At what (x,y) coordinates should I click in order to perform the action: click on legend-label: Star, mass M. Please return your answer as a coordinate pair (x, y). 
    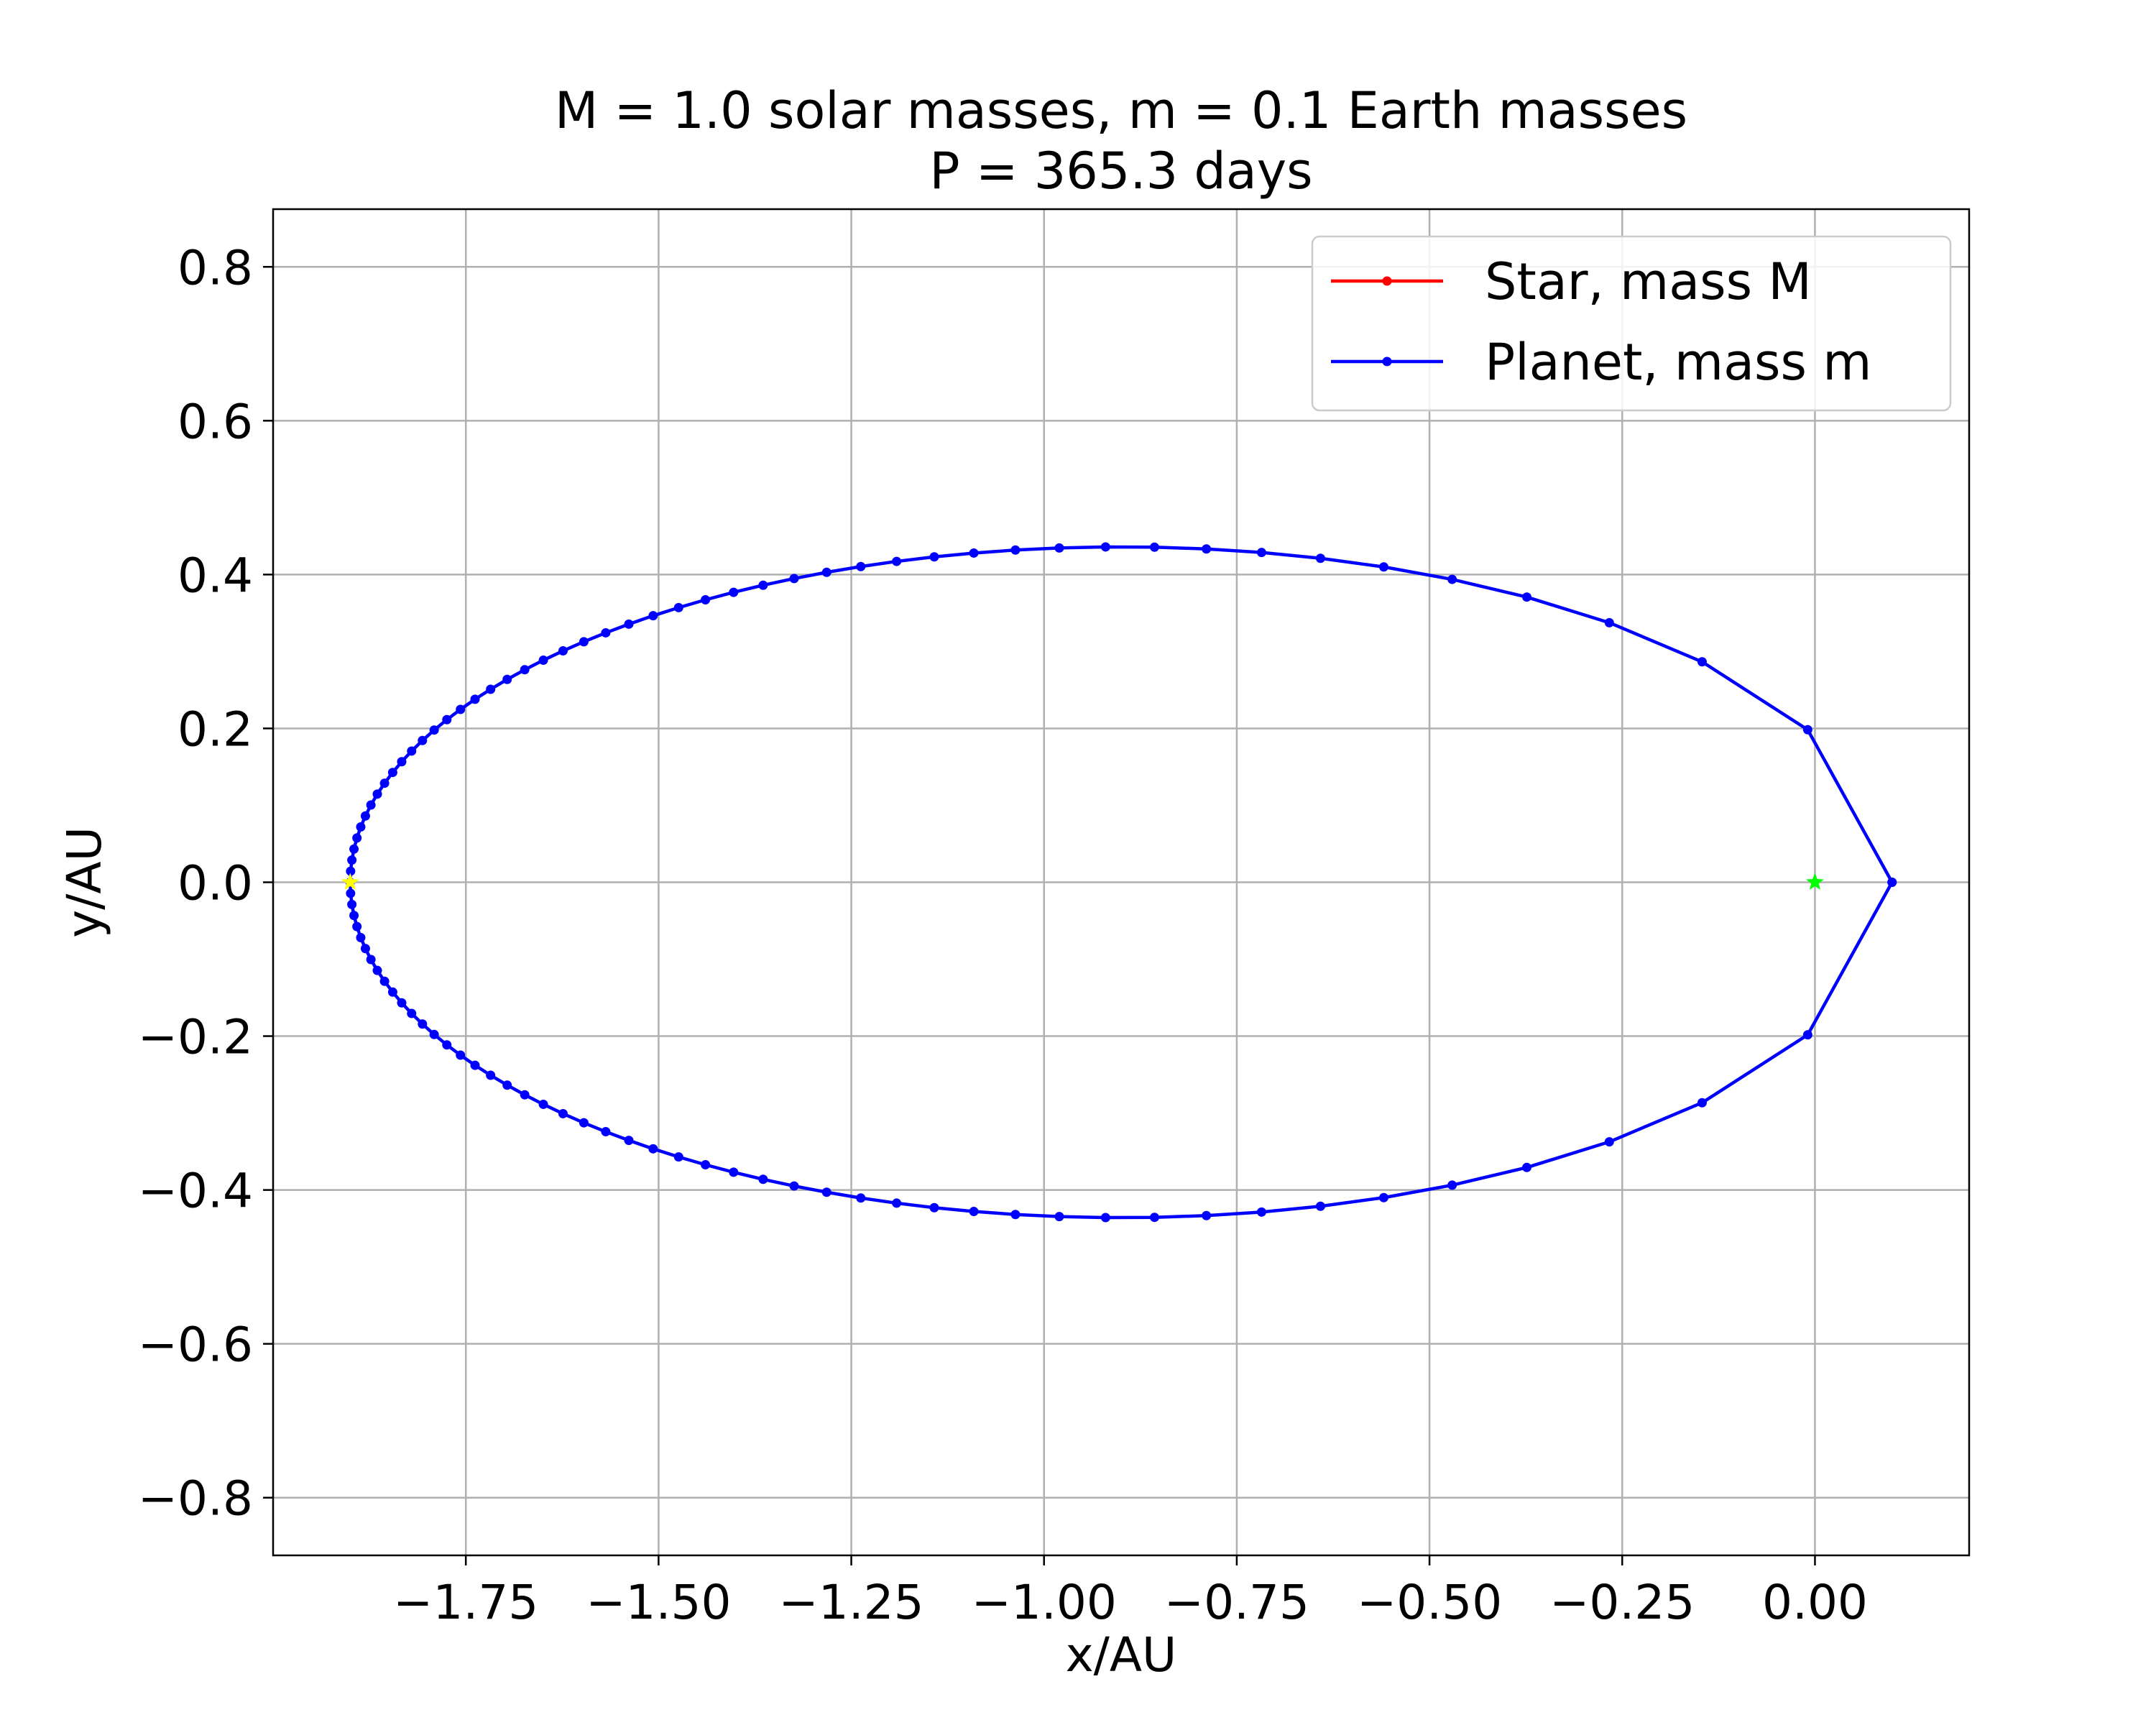
    Looking at the image, I should click on (1648, 281).